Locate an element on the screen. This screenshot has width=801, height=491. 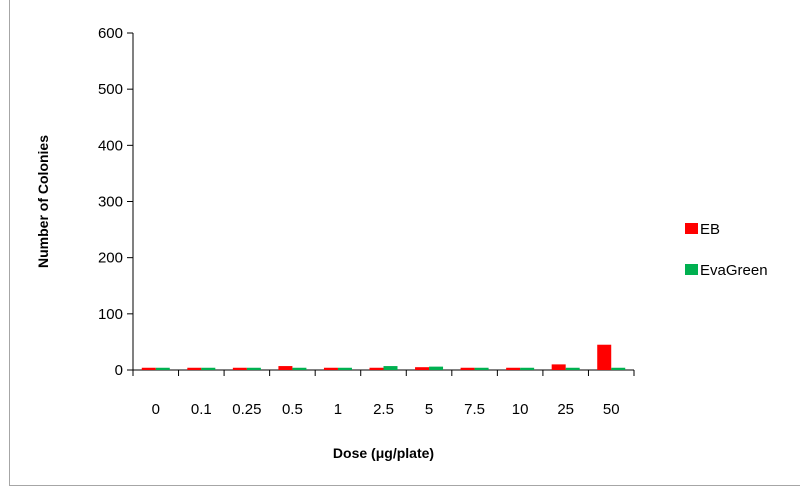
x-tick-label: 0.25 is located at coordinates (246, 409).